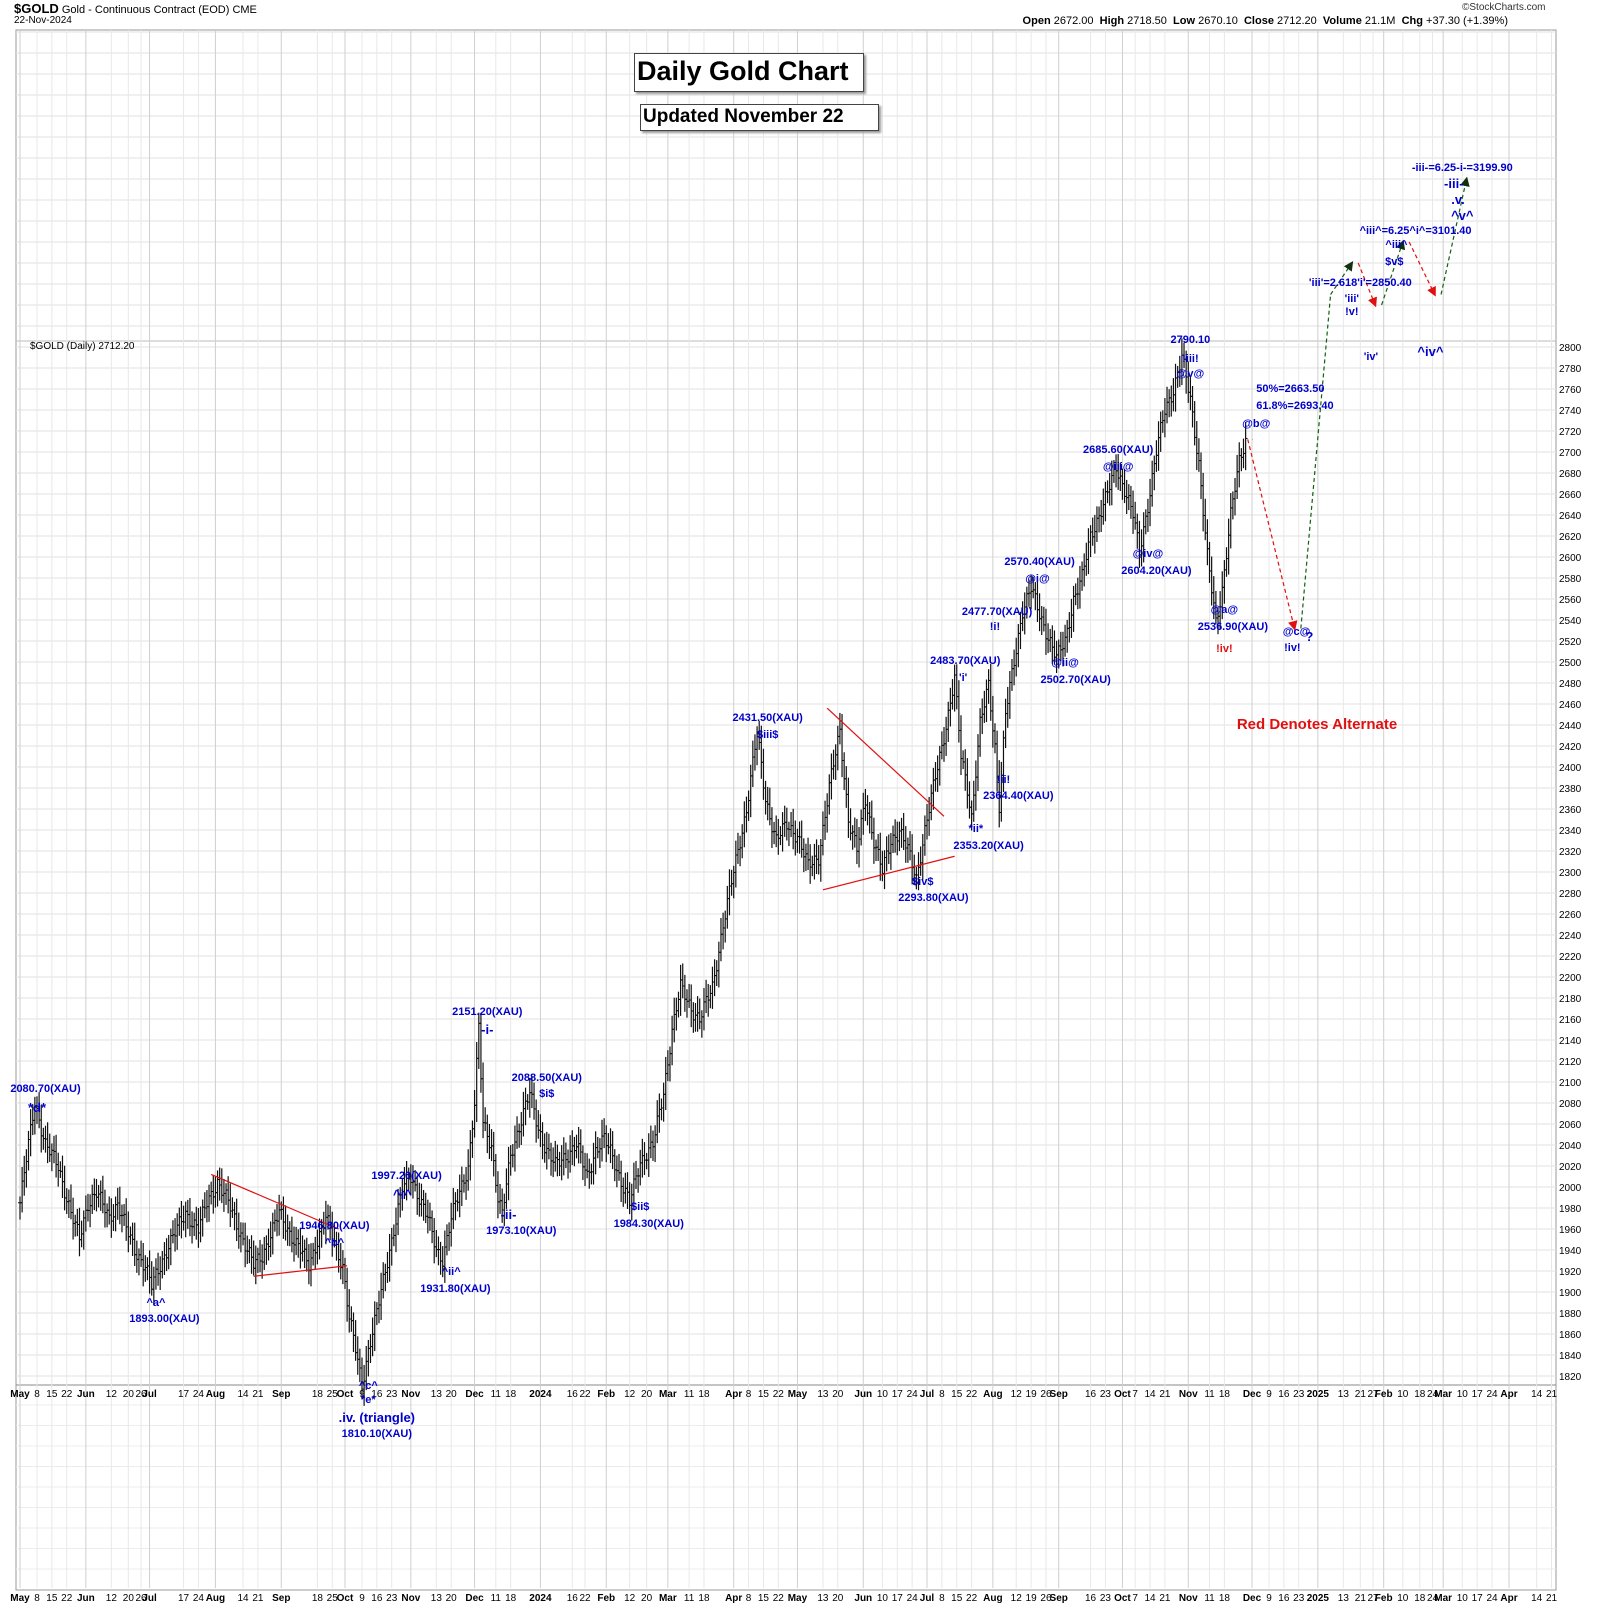  Describe the element at coordinates (521, 1231) in the screenshot. I see `wave-label: 1973.10(XAU)` at that location.